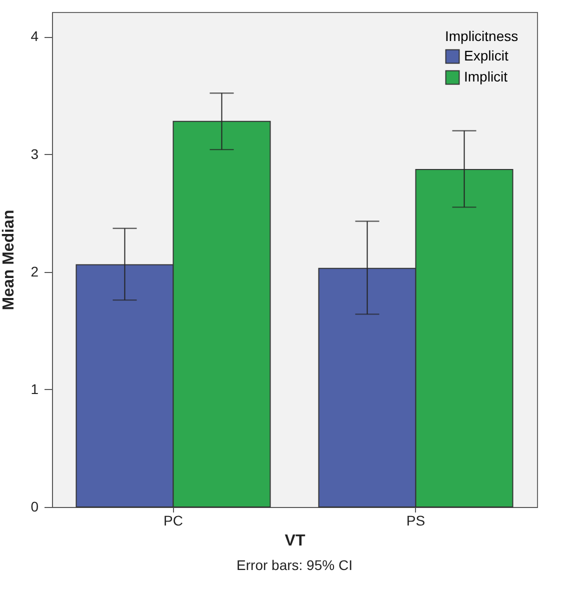 The width and height of the screenshot is (565, 596). I want to click on y-tick-label: 2, so click(34, 271).